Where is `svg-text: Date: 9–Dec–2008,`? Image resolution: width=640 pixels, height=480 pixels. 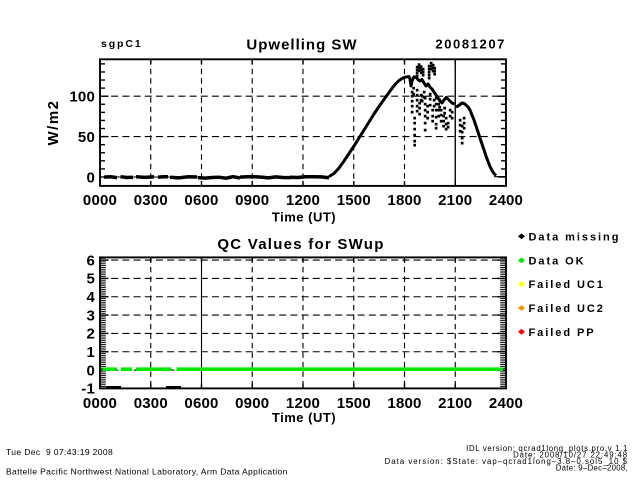
svg-text: Date: 9–Dec–2008, is located at coordinates (592, 467).